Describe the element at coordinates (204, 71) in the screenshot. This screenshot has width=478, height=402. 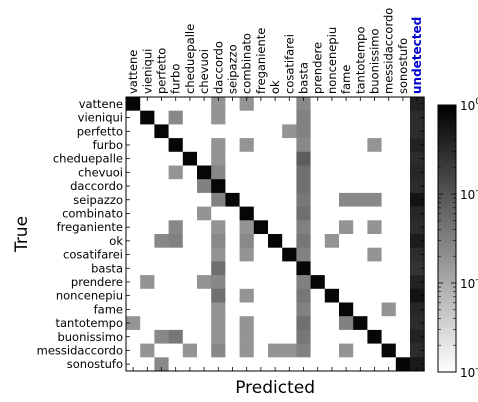
I see `column-label: chevuoi` at that location.